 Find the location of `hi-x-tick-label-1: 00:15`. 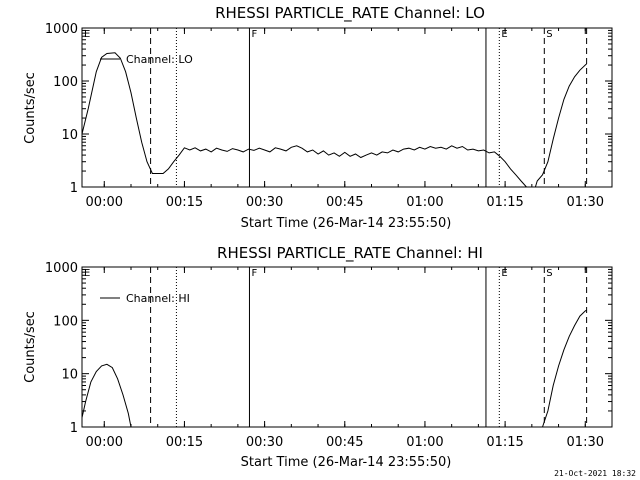

hi-x-tick-label-1: 00:15 is located at coordinates (184, 442).